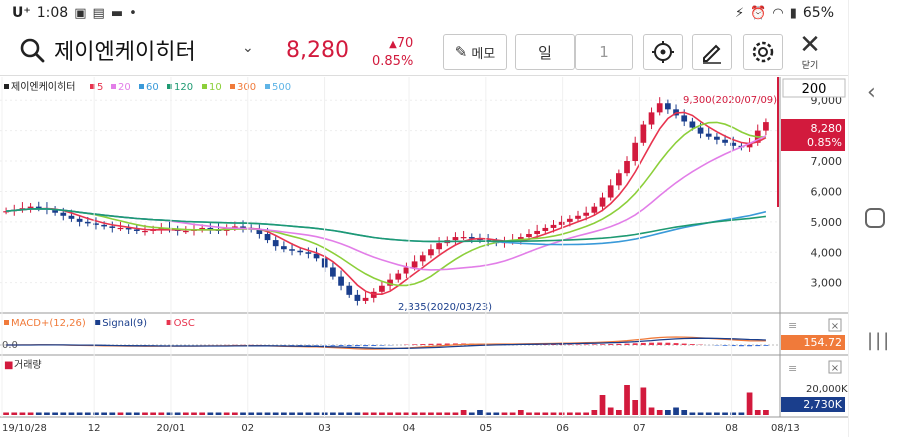 The height and width of the screenshot is (437, 900). I want to click on legend-item: 5, so click(100, 87).